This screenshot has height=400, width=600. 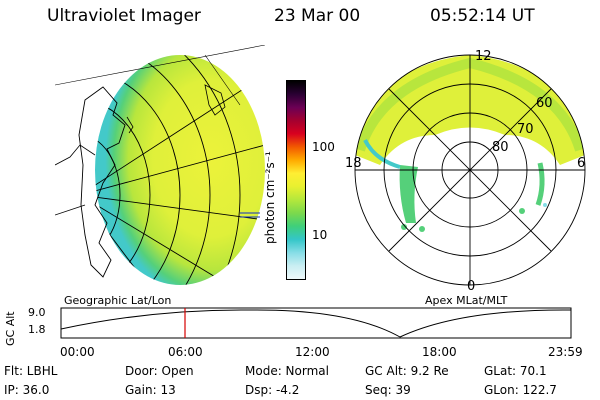 What do you see at coordinates (296, 180) in the screenshot?
I see `colorbar` at bounding box center [296, 180].